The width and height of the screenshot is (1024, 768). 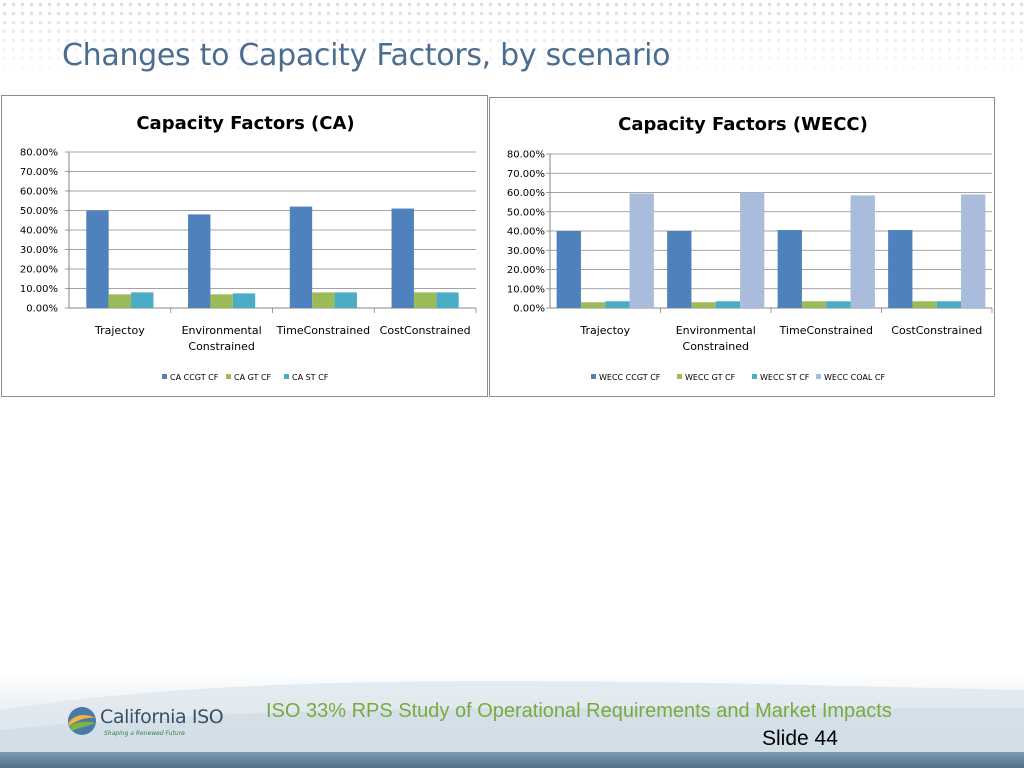 What do you see at coordinates (310, 377) in the screenshot?
I see `legend-label: CA ST CF` at bounding box center [310, 377].